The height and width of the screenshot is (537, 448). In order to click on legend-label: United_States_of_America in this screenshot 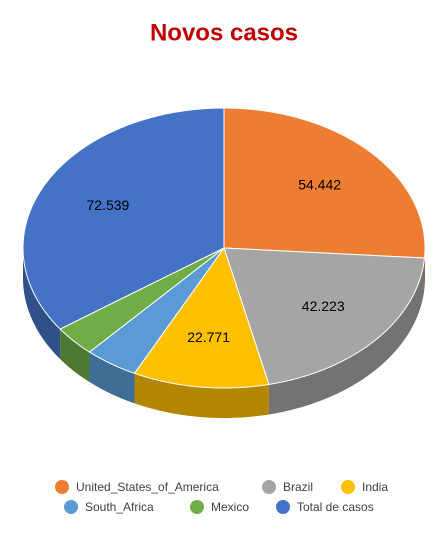, I will do `click(147, 487)`.